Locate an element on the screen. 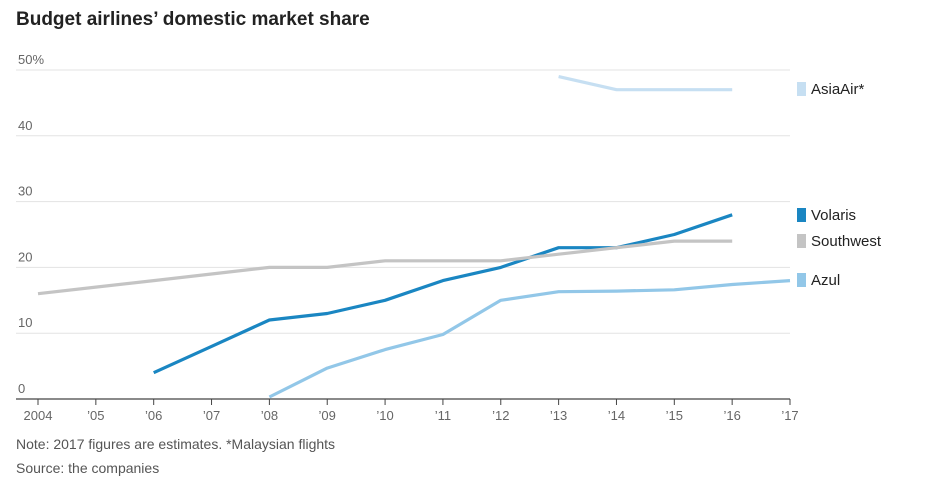 This screenshot has width=949, height=503. point-azul-2014 is located at coordinates (616, 291).